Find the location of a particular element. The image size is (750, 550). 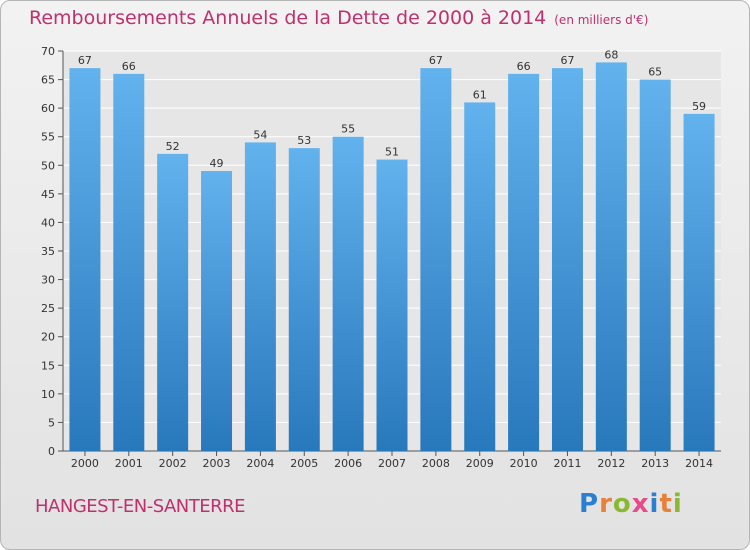

bar-2007 is located at coordinates (392, 305).